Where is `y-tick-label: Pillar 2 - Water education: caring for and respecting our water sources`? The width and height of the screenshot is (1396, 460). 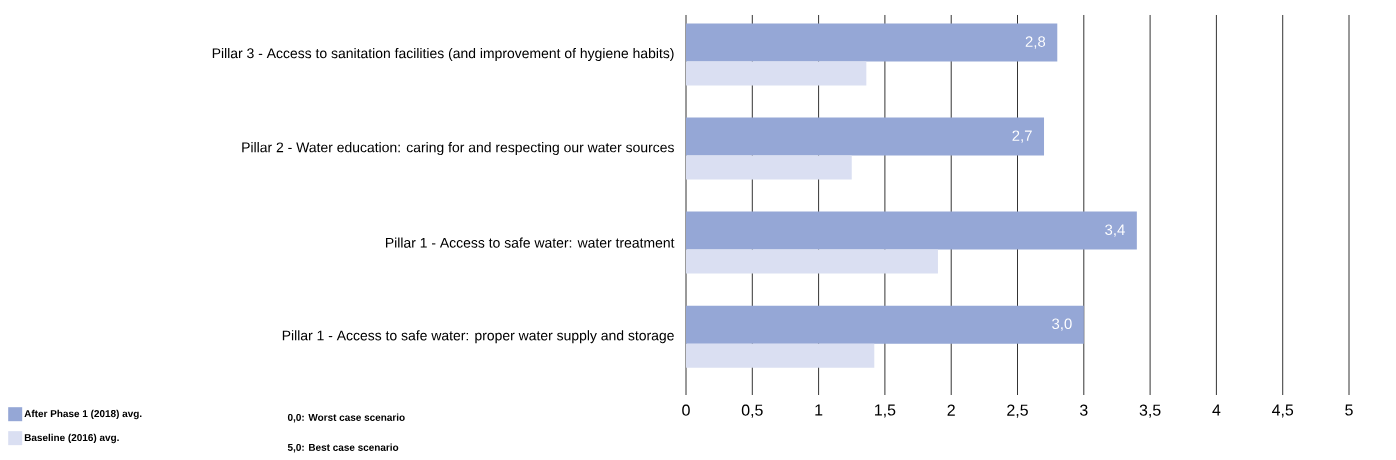
y-tick-label: Pillar 2 - Water education: caring for and respecting our water sources is located at coordinates (458, 149).